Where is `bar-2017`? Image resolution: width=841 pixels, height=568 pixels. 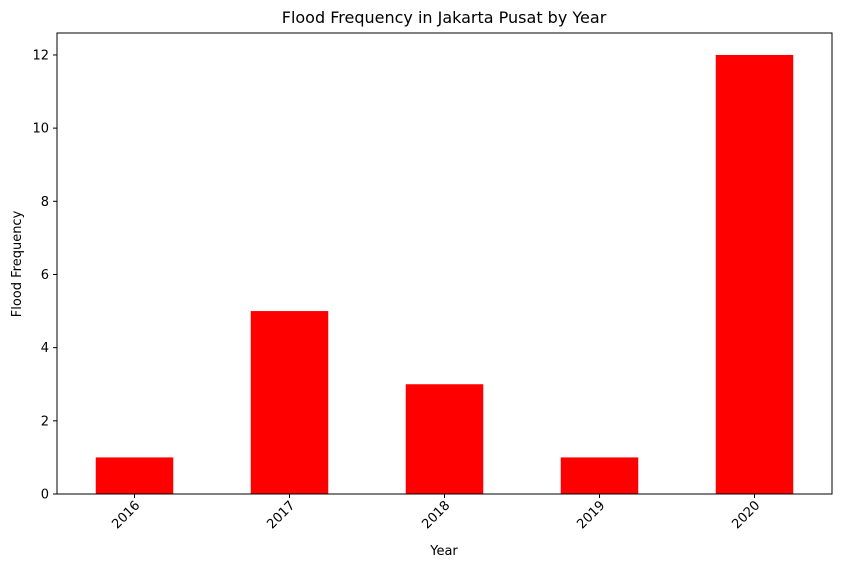 bar-2017 is located at coordinates (289, 402).